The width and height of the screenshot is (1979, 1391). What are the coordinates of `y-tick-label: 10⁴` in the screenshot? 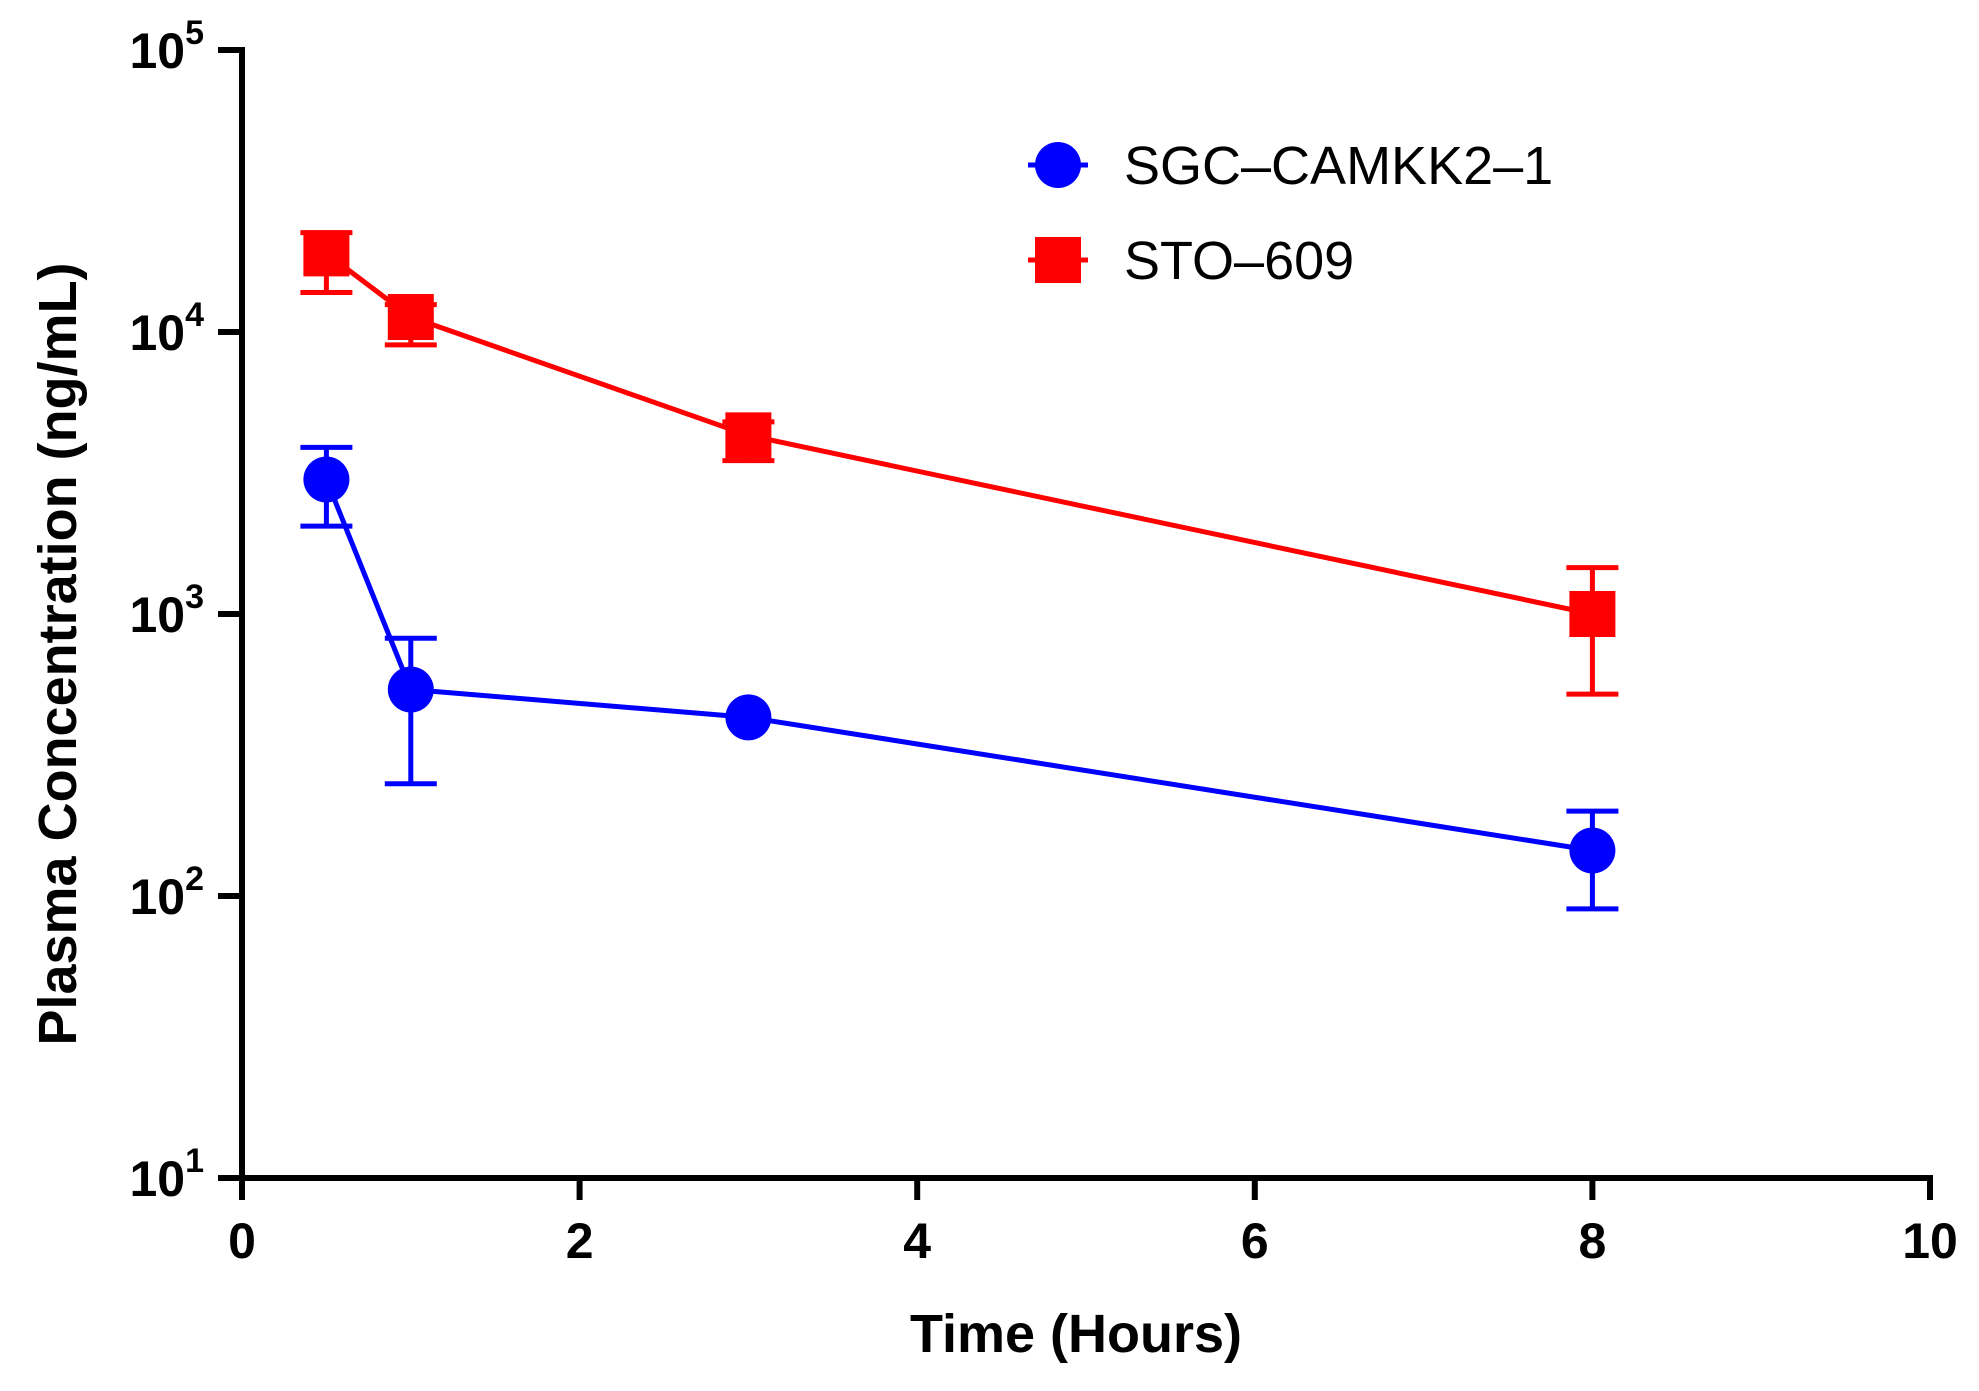 It's located at (166, 328).